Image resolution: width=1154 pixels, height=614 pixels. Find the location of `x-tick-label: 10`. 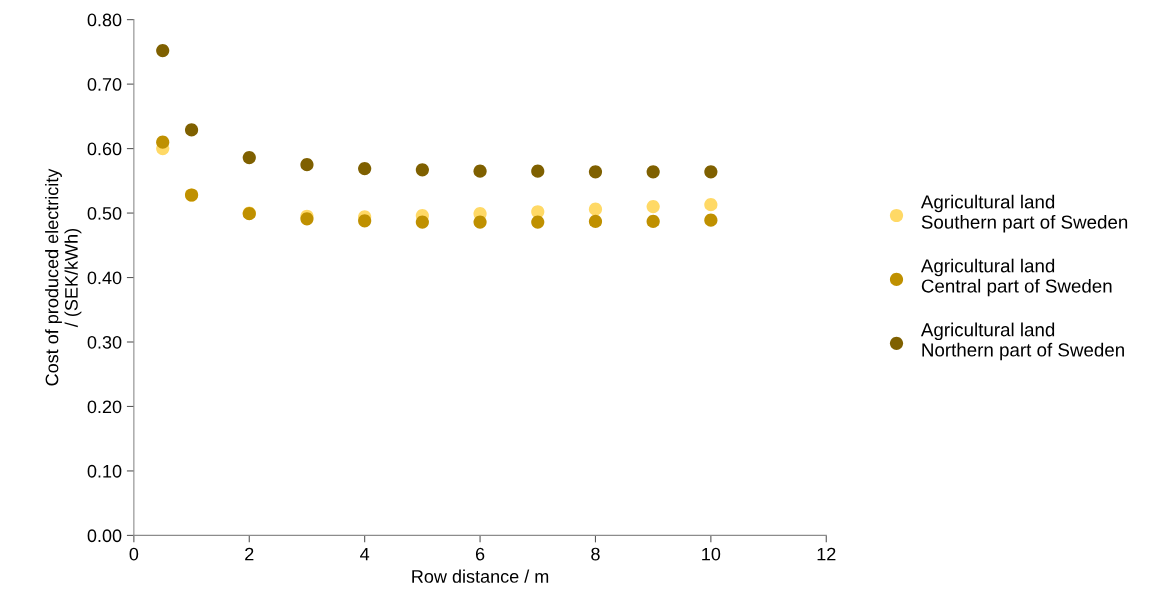

x-tick-label: 10 is located at coordinates (711, 554).